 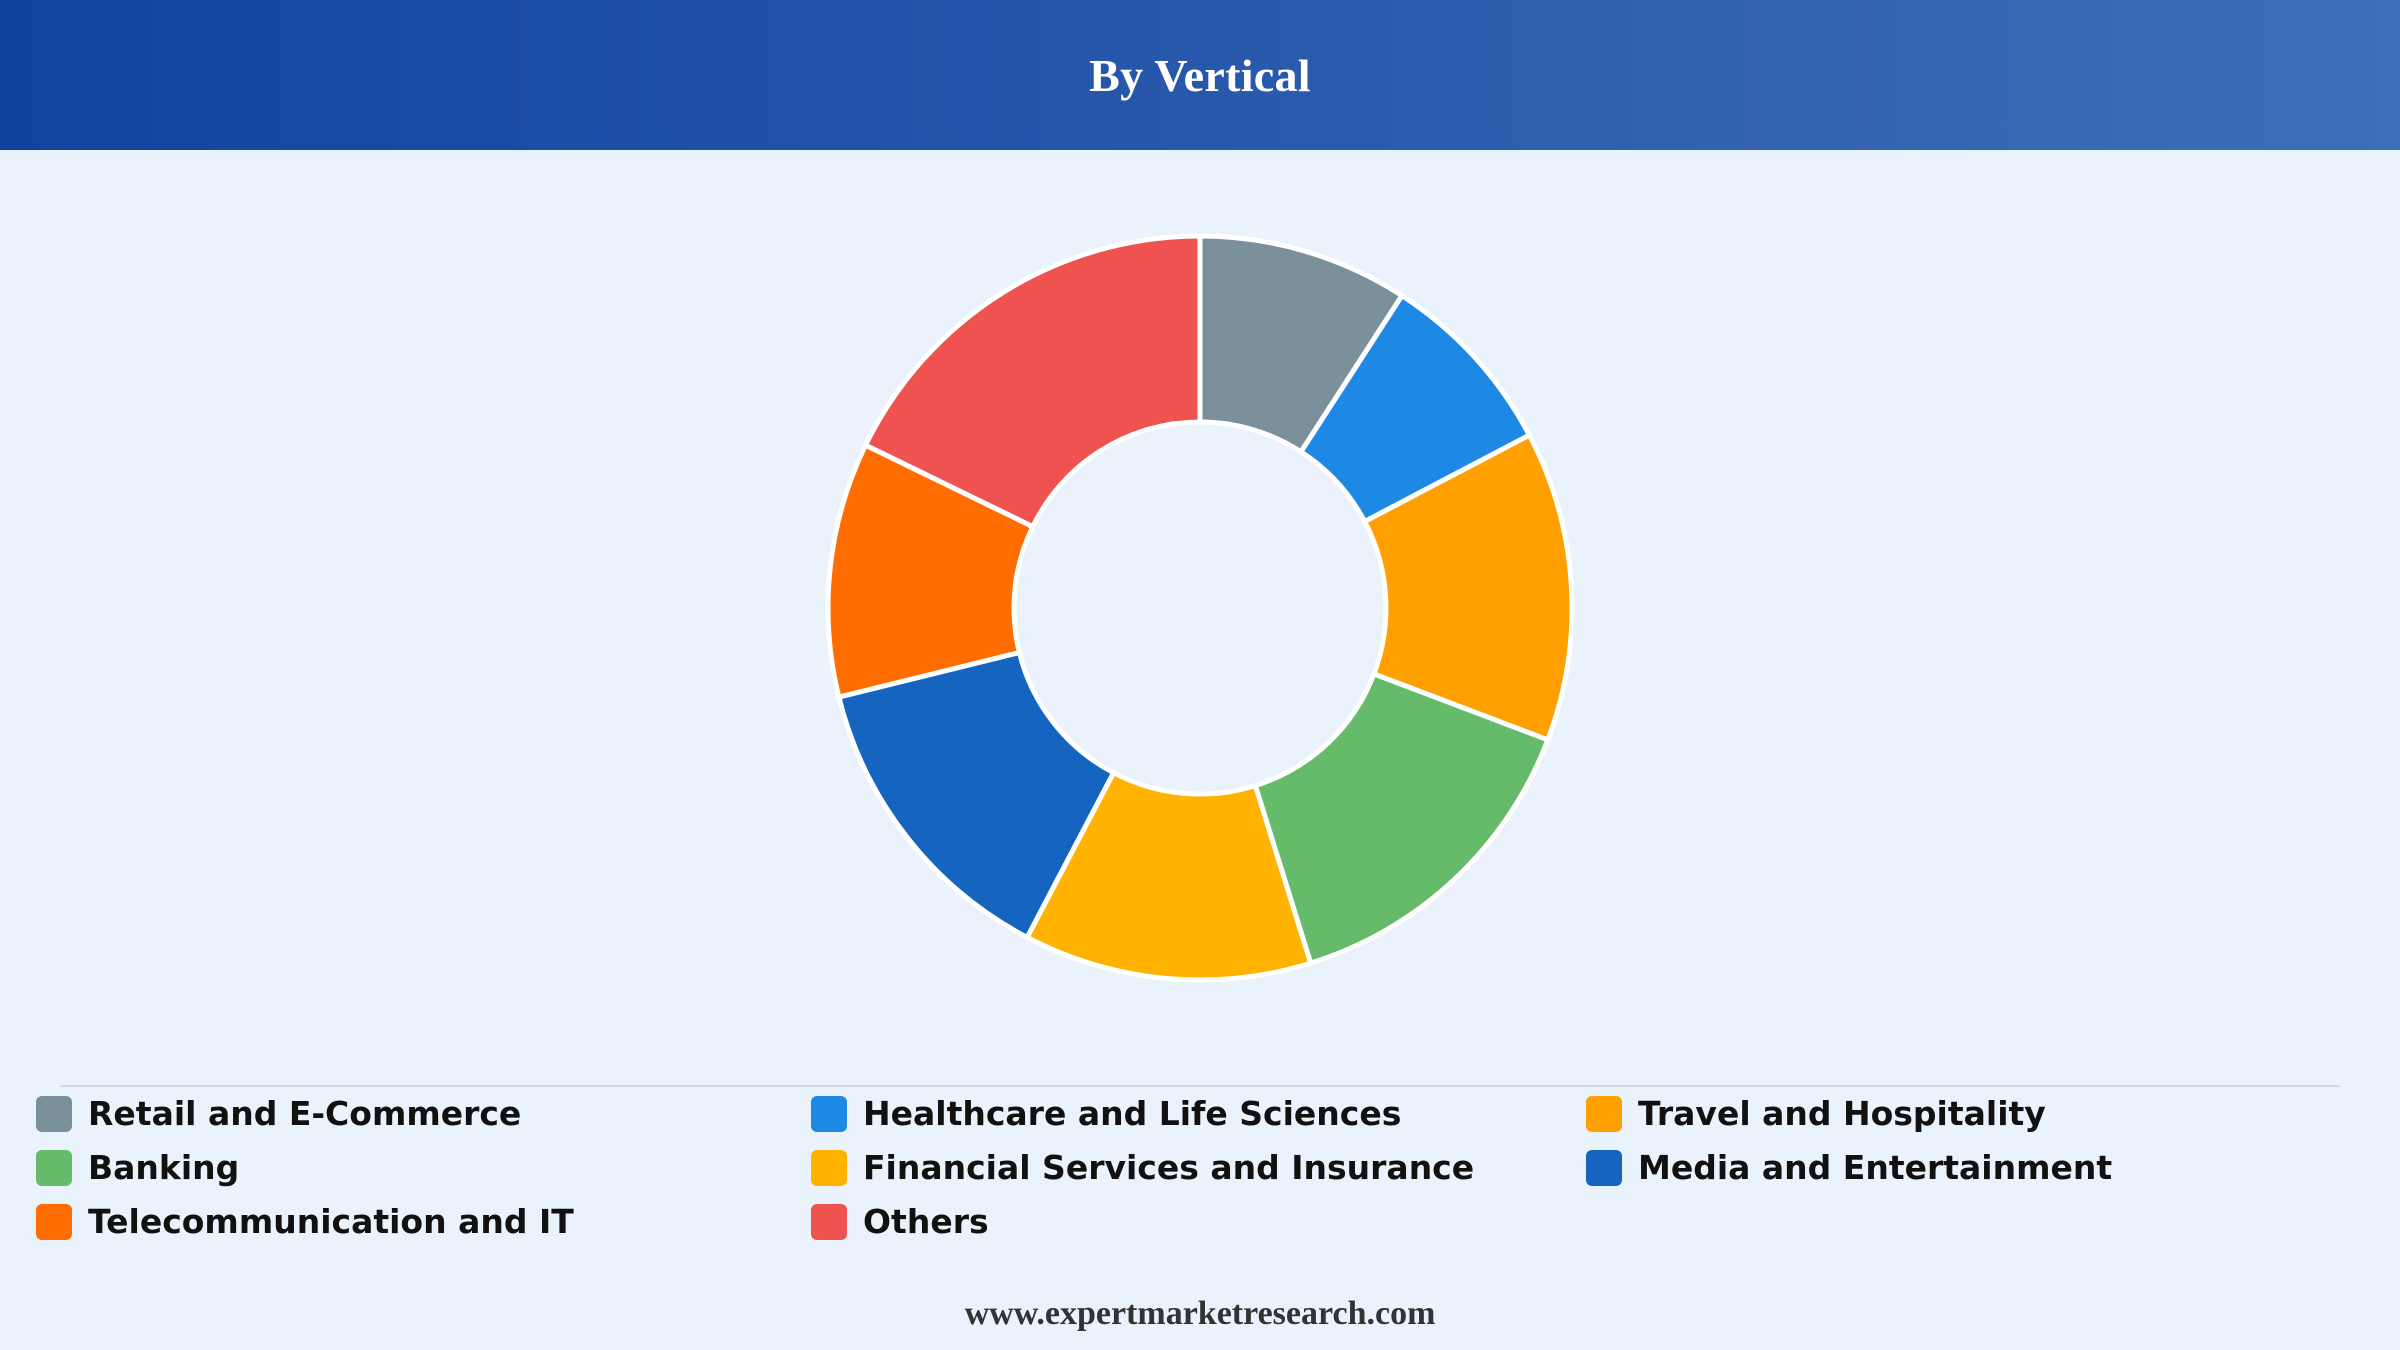 I want to click on source-website: www.expertmarketresearch.com, so click(x=1200, y=1313).